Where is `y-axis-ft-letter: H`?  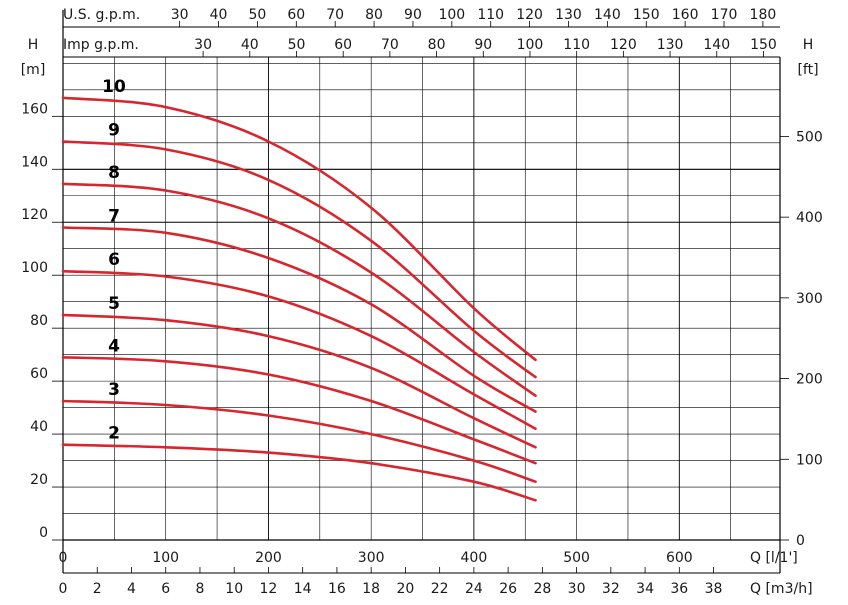
y-axis-ft-letter: H is located at coordinates (808, 45).